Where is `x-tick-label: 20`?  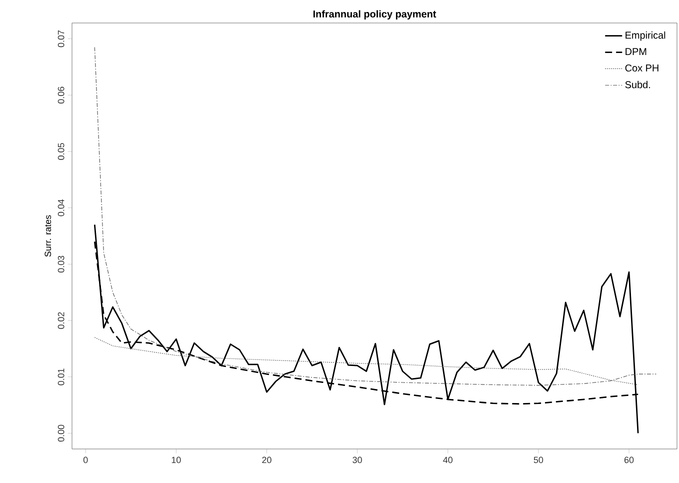 x-tick-label: 20 is located at coordinates (267, 460).